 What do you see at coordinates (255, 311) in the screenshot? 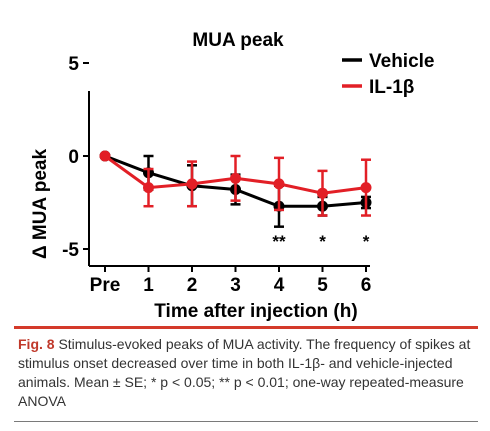
I see `x-axis-label: Time after injection (h)` at bounding box center [255, 311].